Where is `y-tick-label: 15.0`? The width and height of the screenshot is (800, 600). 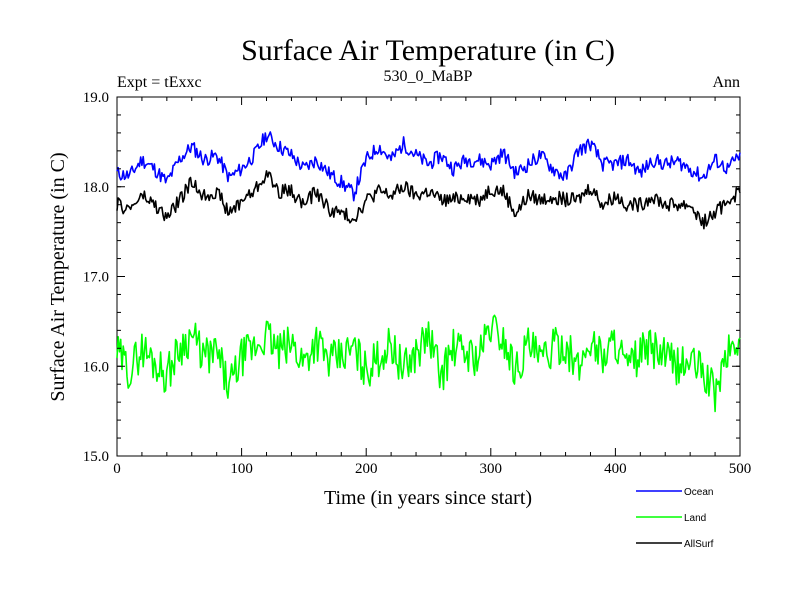
y-tick-label: 15.0 is located at coordinates (96, 457).